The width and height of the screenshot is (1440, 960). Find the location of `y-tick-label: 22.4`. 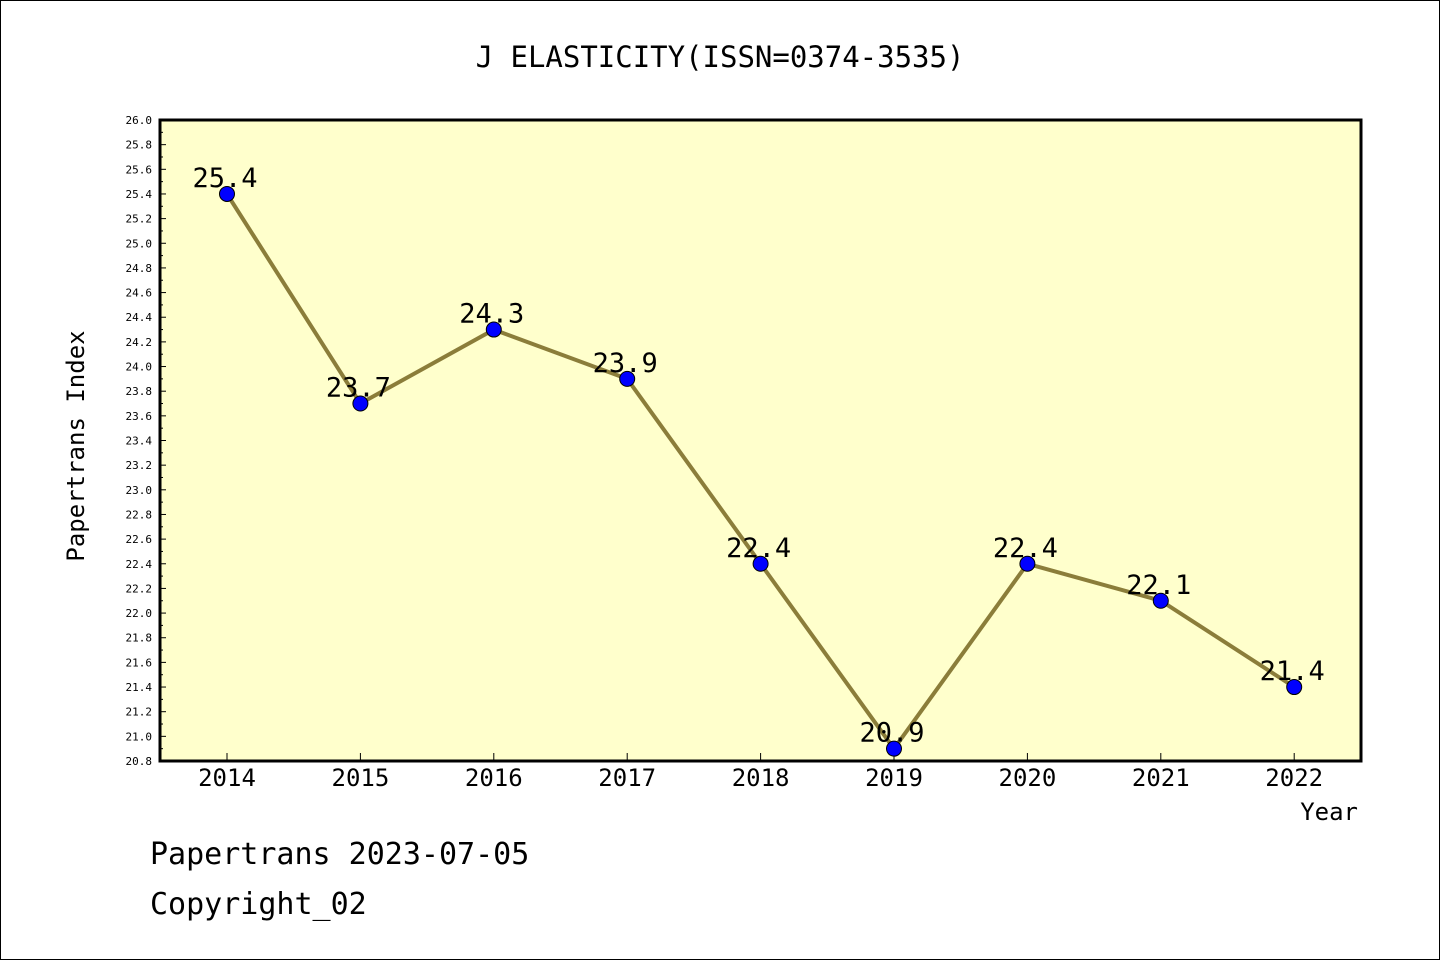

y-tick-label: 22.4 is located at coordinates (139, 564).